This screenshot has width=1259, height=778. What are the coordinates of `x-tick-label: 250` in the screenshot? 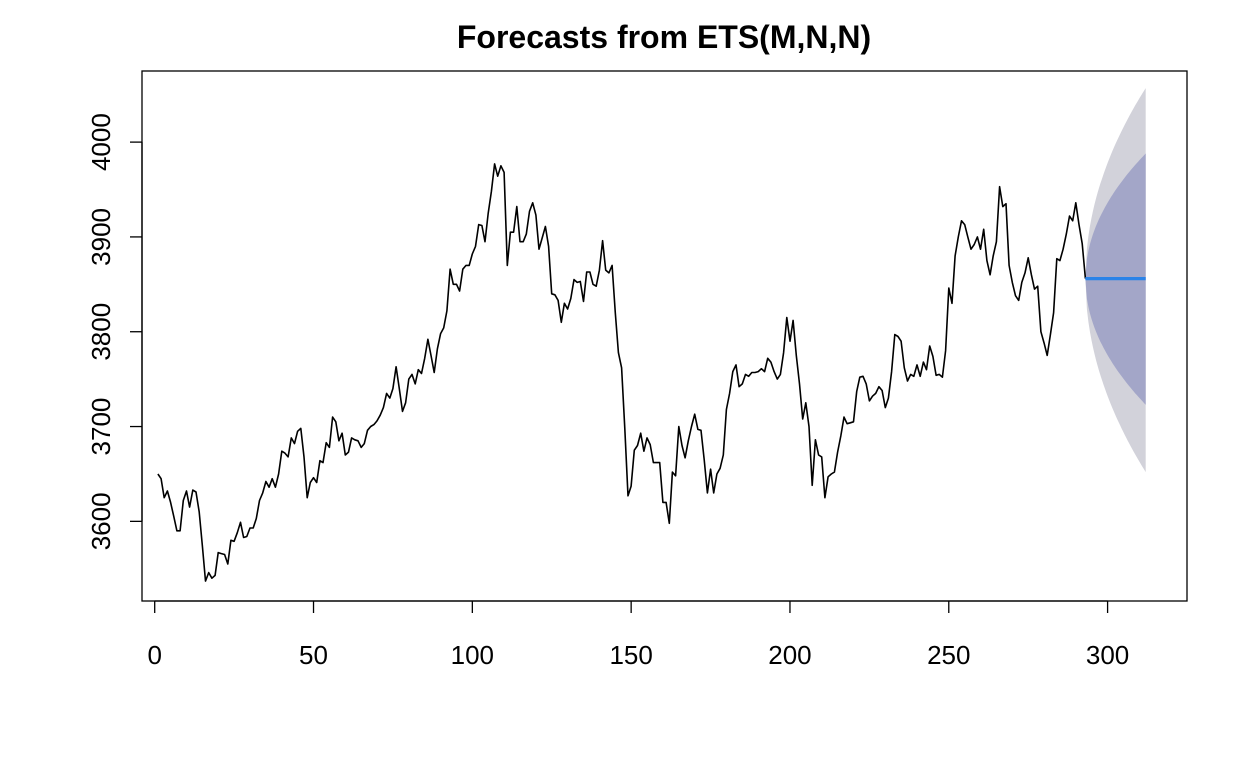 It's located at (948, 655).